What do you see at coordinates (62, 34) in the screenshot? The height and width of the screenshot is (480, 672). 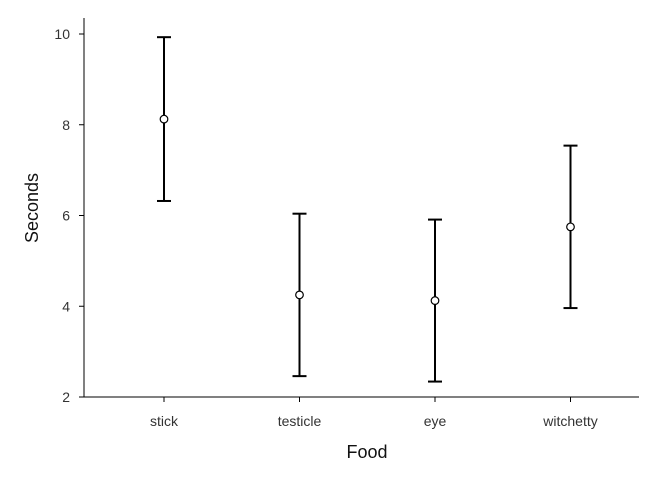 I see `y-tick-label: 10` at bounding box center [62, 34].